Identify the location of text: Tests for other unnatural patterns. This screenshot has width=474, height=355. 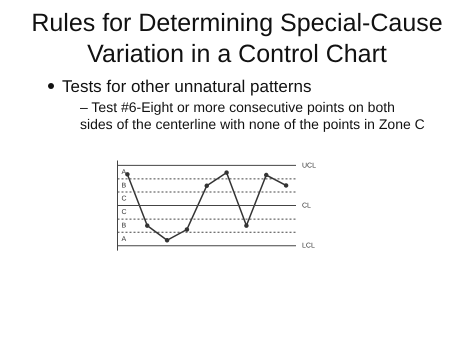
(187, 86).